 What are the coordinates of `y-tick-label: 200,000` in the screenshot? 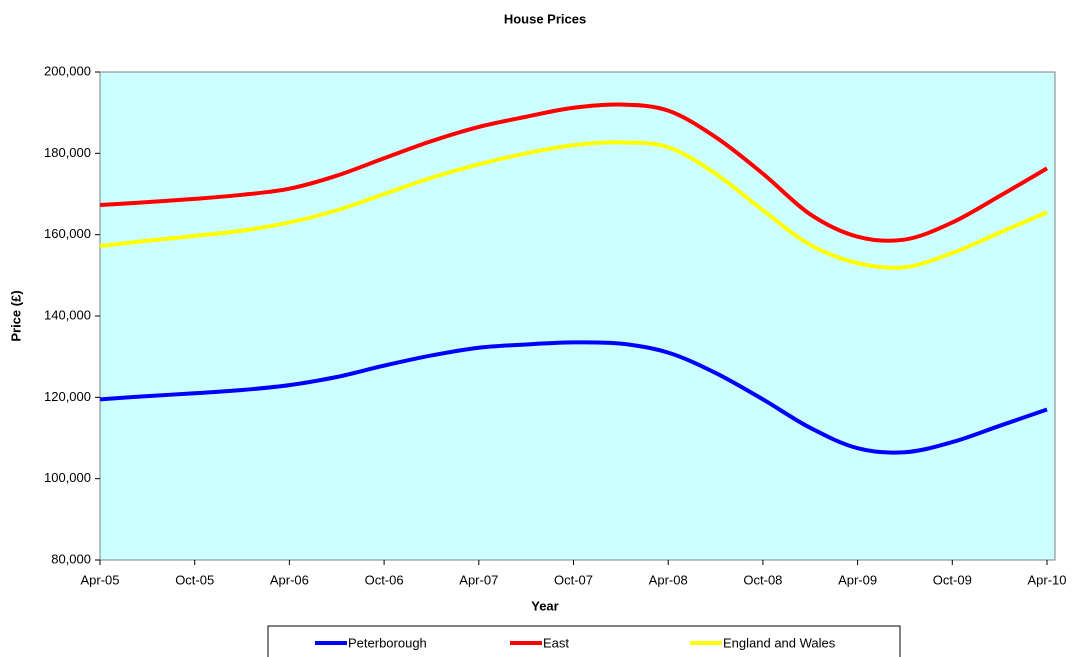 It's located at (67, 70).